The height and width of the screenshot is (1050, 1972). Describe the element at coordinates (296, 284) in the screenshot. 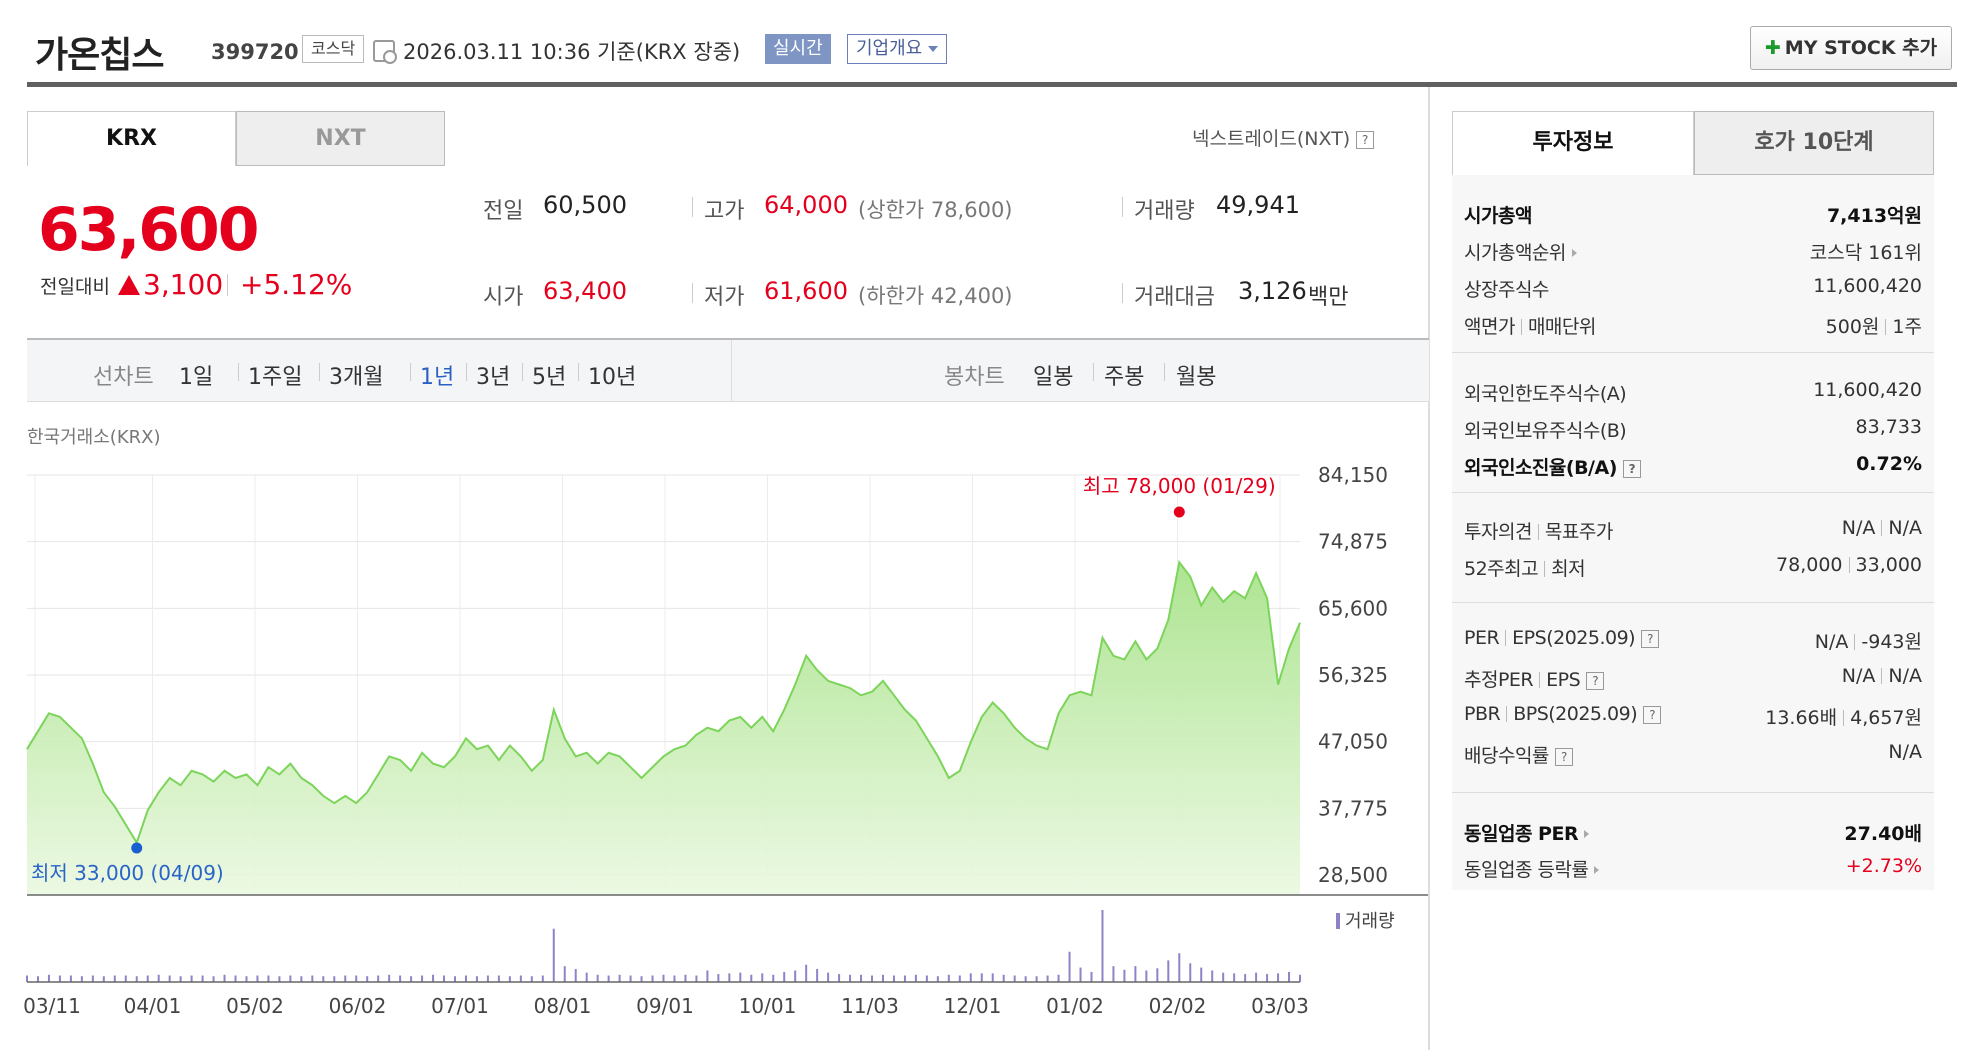

I see `change-rate: +5.12%` at that location.